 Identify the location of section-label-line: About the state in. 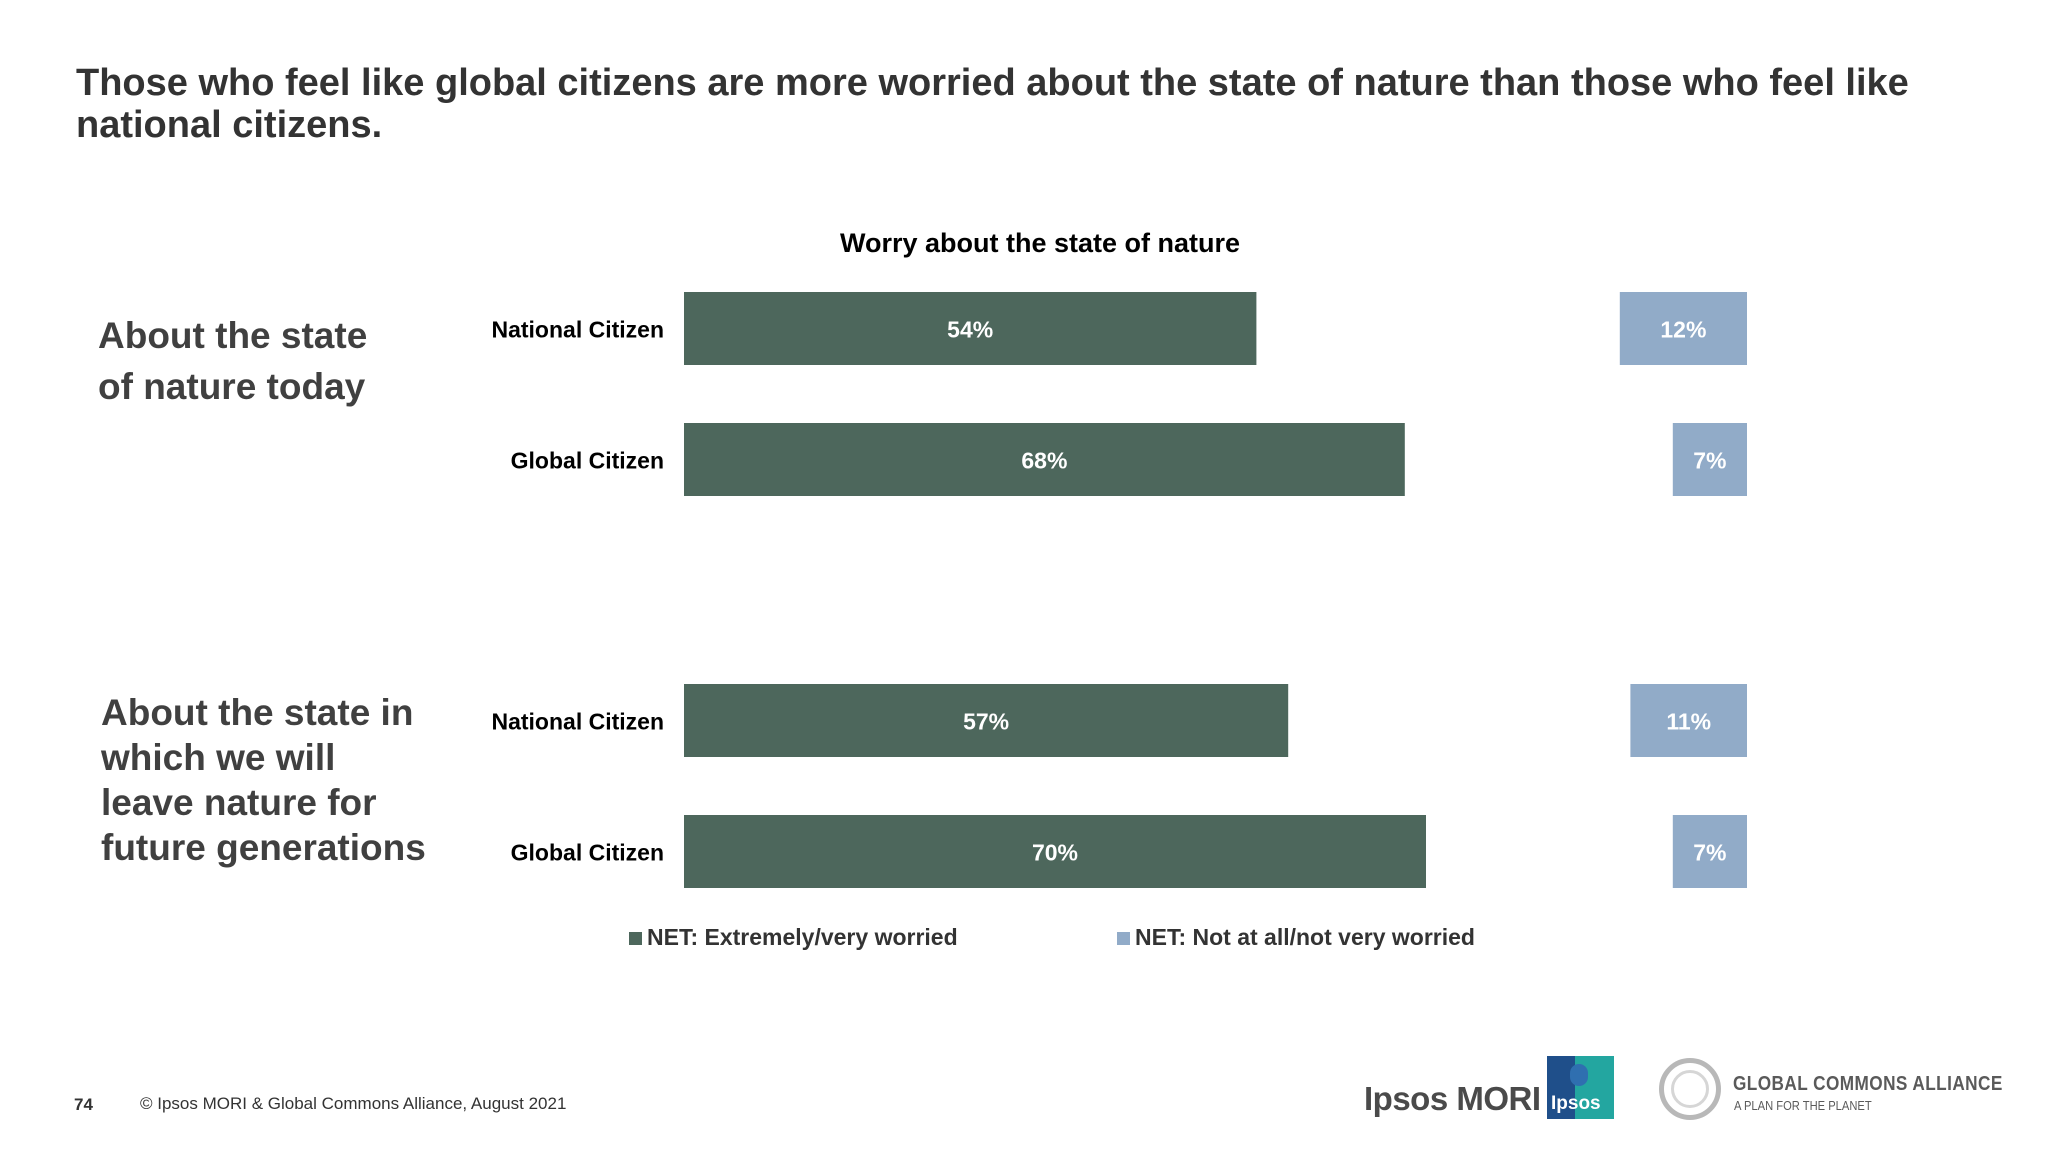
(257, 712).